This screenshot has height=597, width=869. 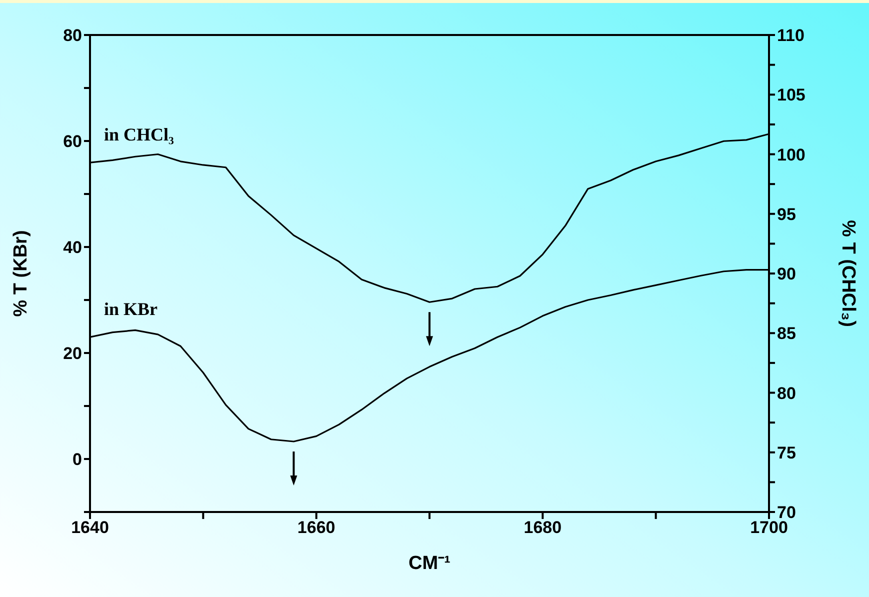 I want to click on y-tick-label: 60, so click(x=72, y=142).